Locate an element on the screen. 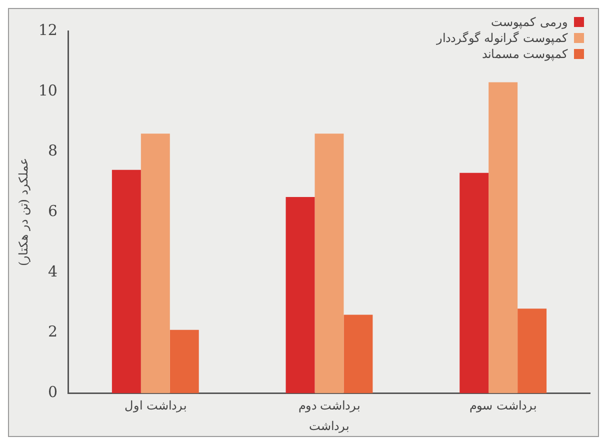 This screenshot has width=607, height=445. y-tick-label: 2 is located at coordinates (53, 331).